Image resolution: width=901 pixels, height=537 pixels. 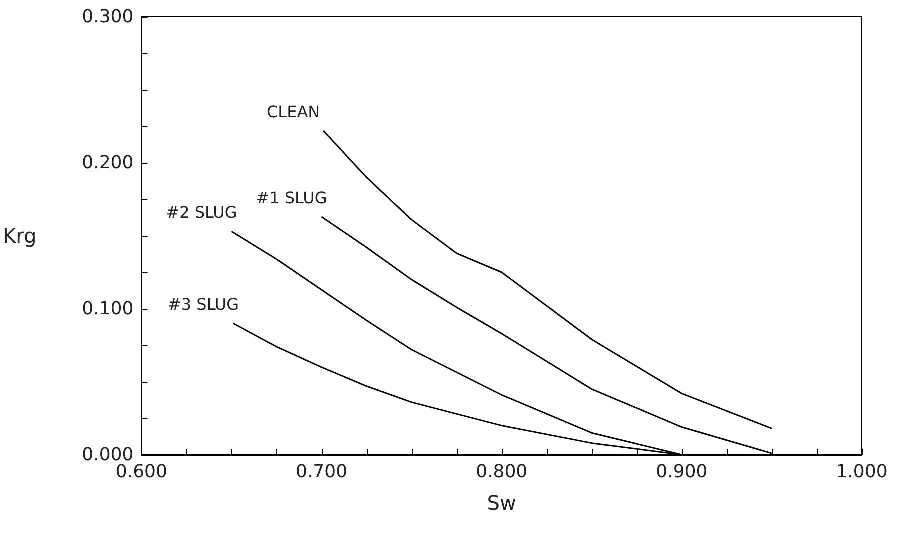 What do you see at coordinates (862, 472) in the screenshot?
I see `x-tick-label: 1.000` at bounding box center [862, 472].